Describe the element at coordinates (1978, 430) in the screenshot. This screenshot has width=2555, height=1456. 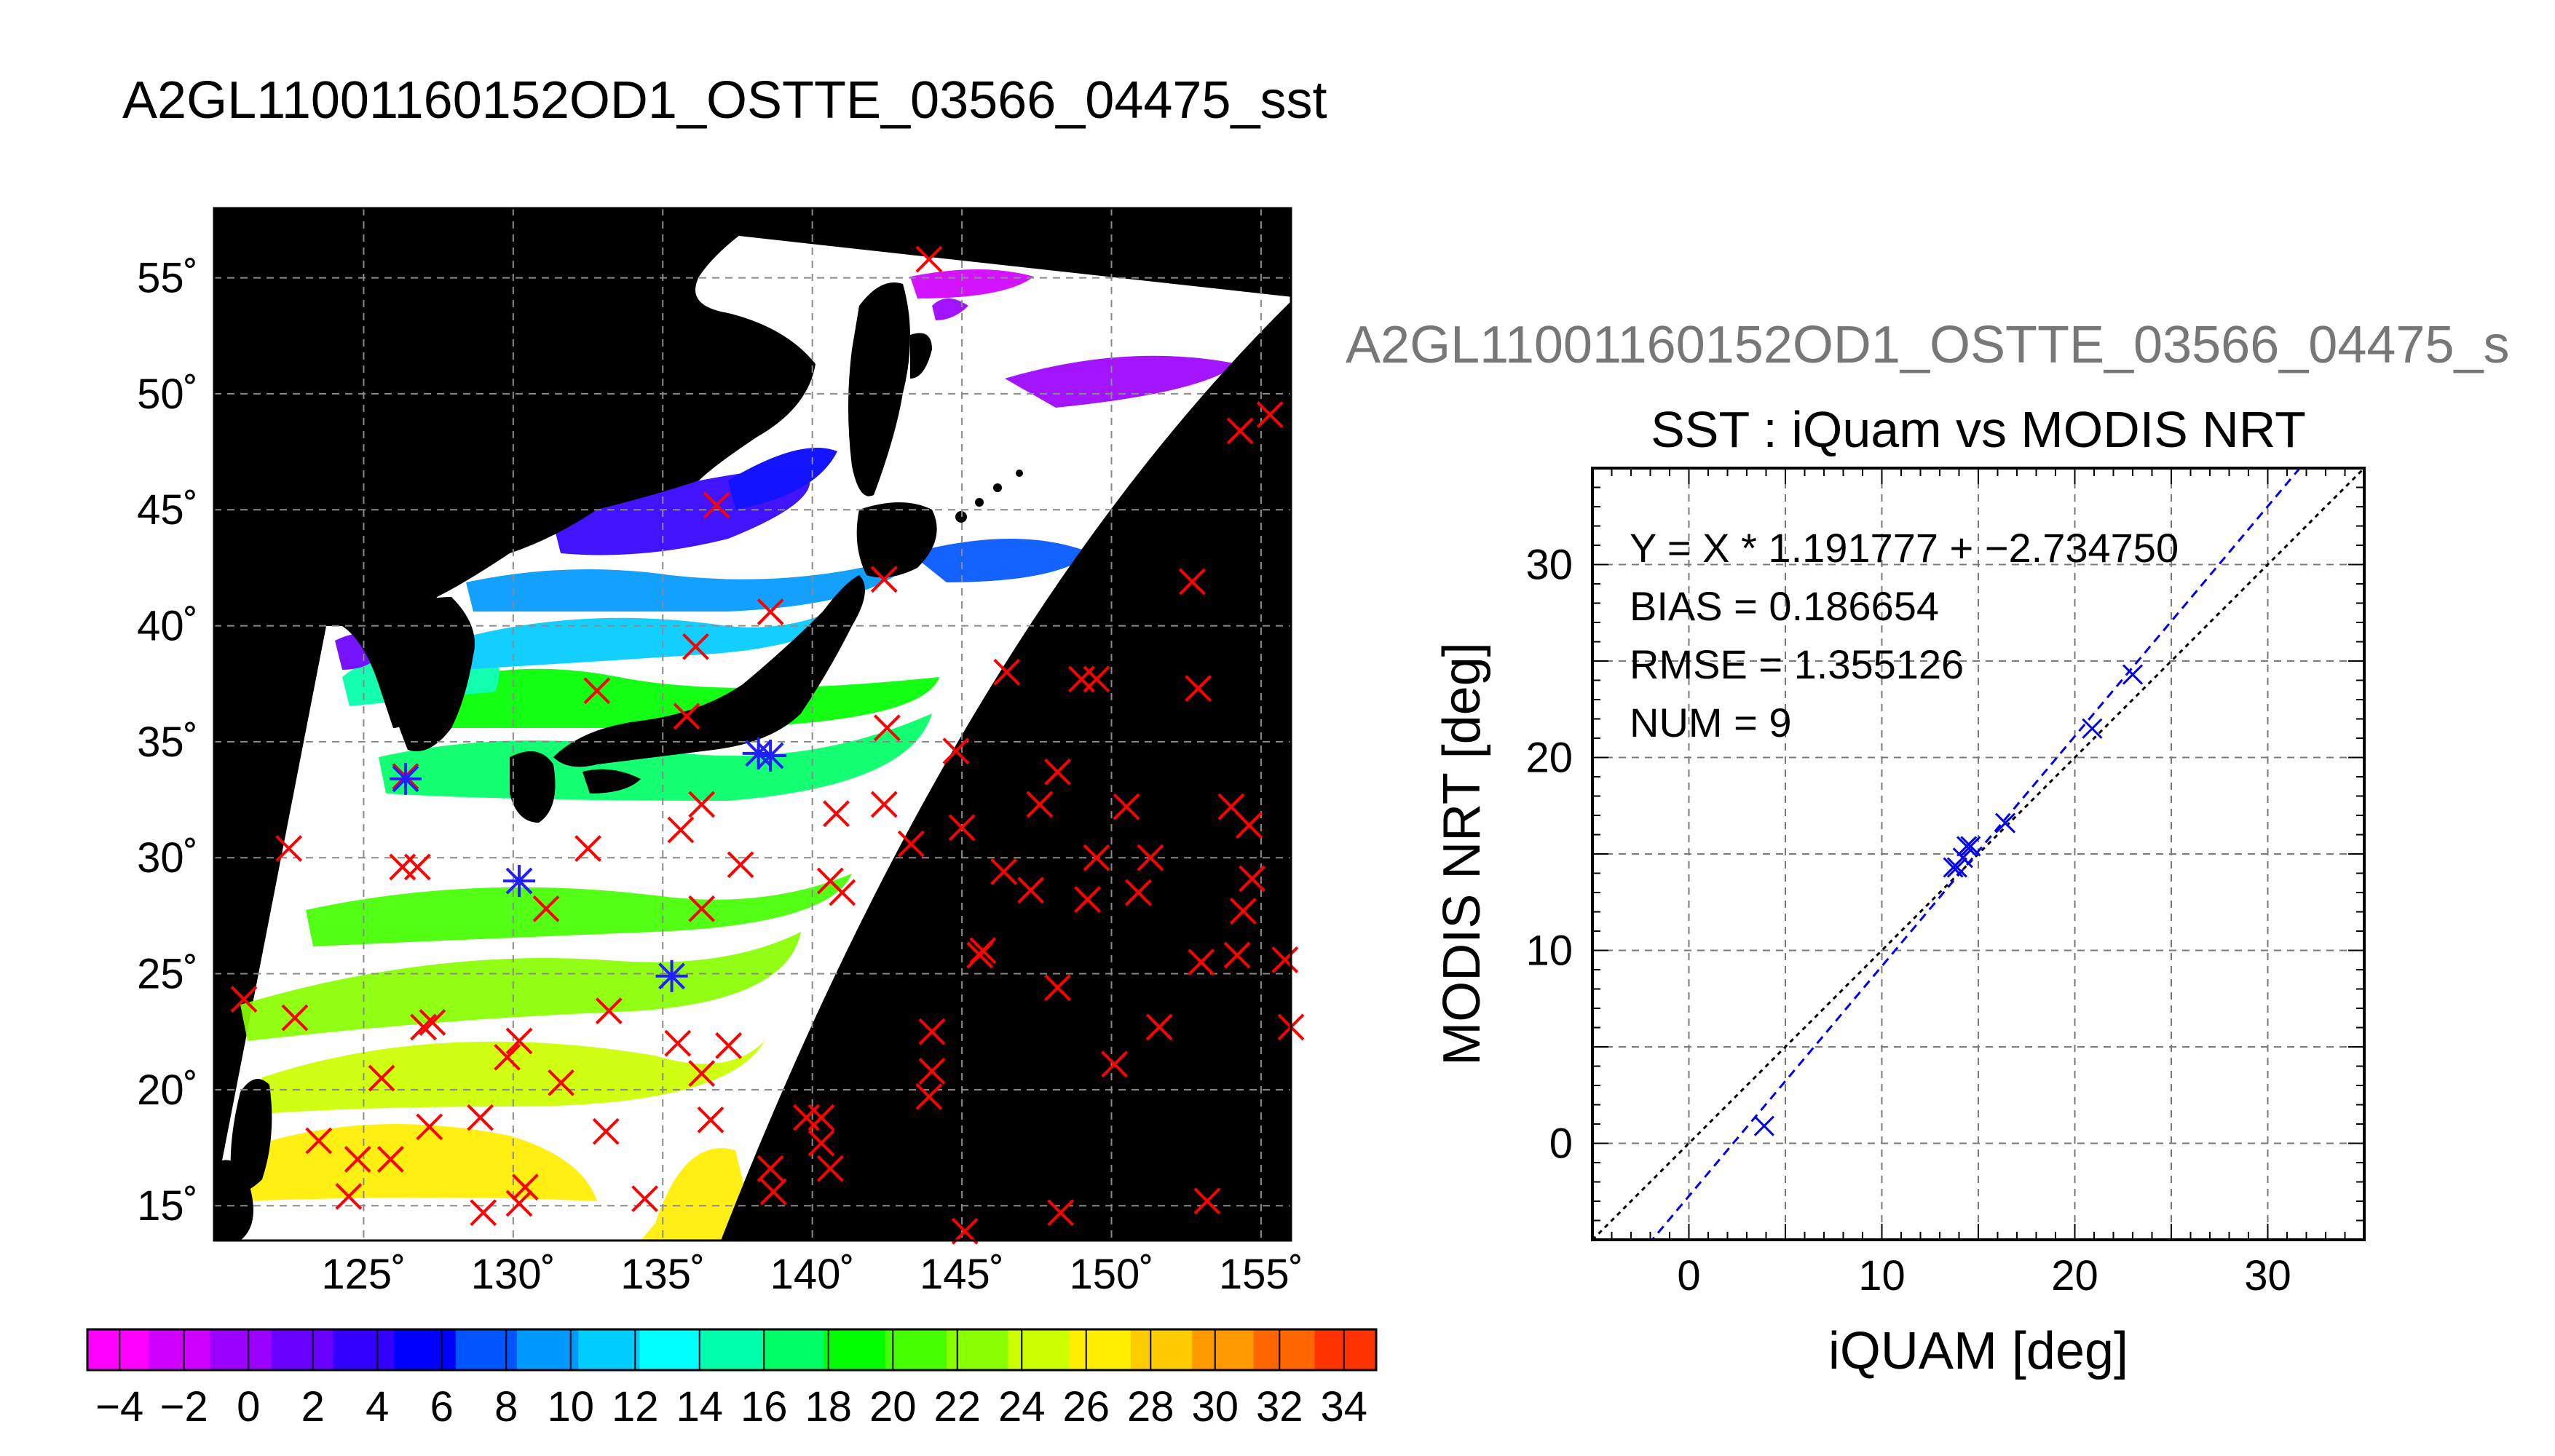
I see `scatter-title: SST : iQuam vs MODIS NRT` at that location.